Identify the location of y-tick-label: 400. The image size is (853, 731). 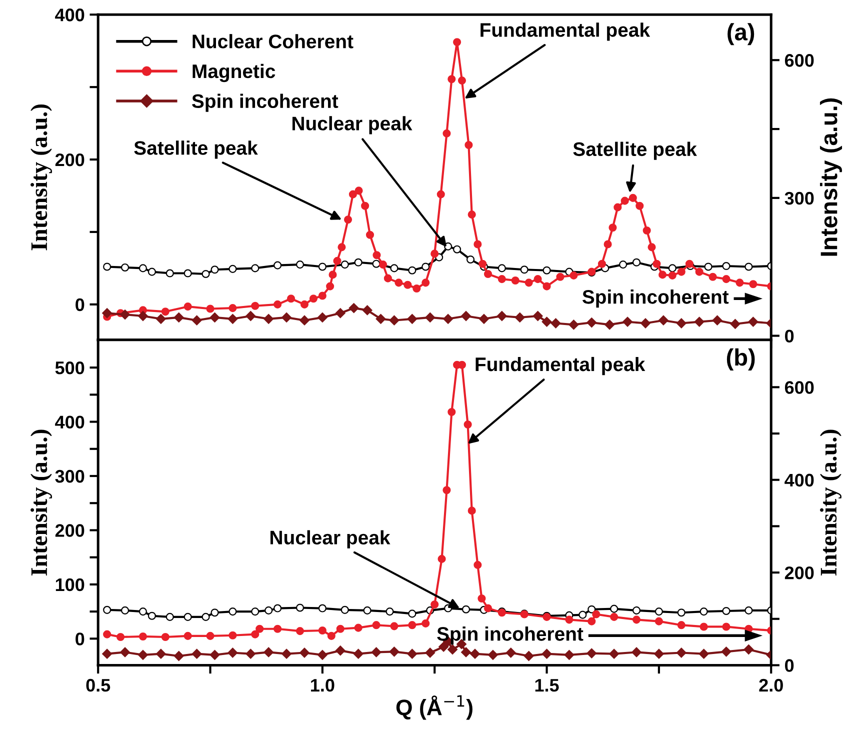
(69, 422).